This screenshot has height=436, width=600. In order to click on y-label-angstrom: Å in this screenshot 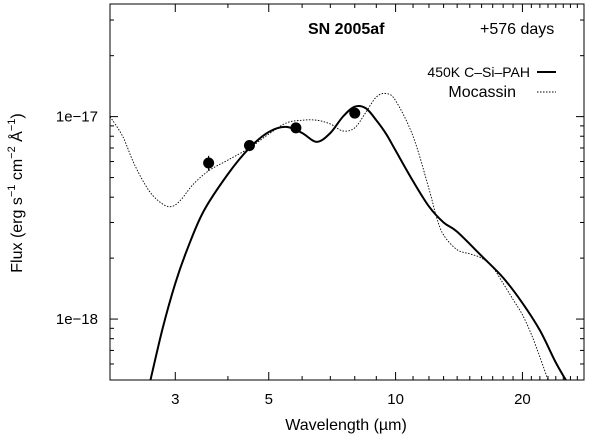, I will do `click(16, 138)`.